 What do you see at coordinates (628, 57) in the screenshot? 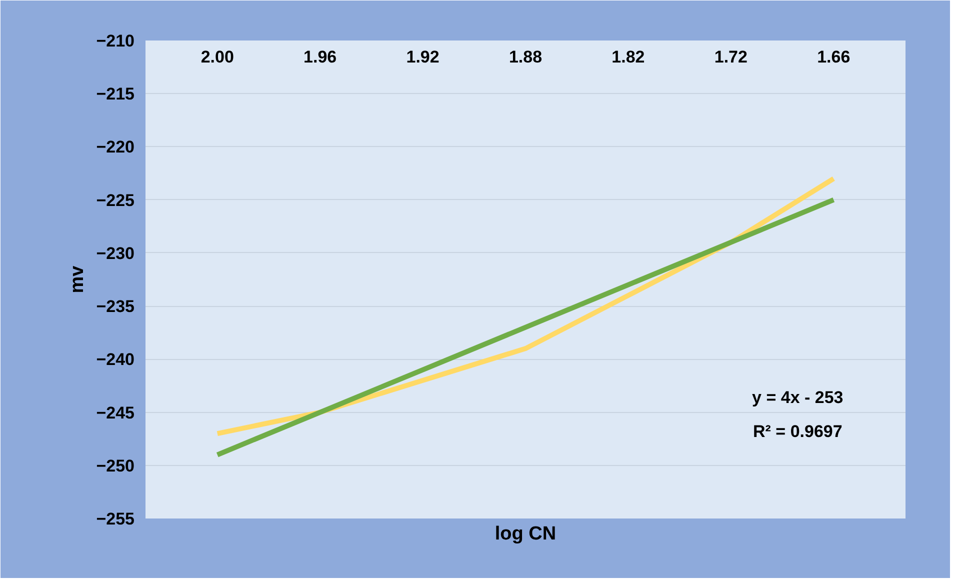
I see `x-tick-label: 1.82` at bounding box center [628, 57].